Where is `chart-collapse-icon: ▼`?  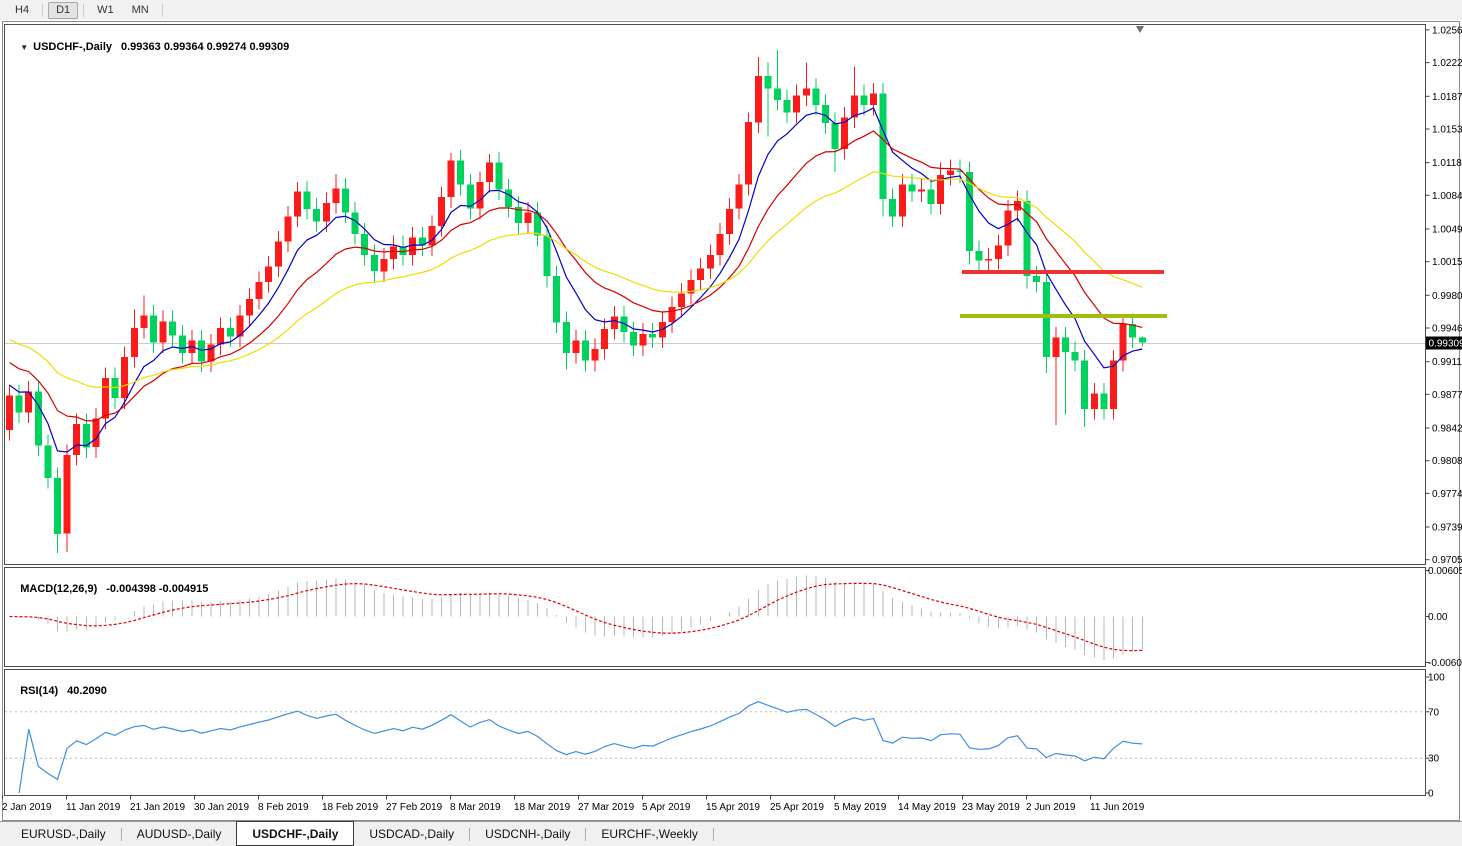
chart-collapse-icon: ▼ is located at coordinates (24, 47).